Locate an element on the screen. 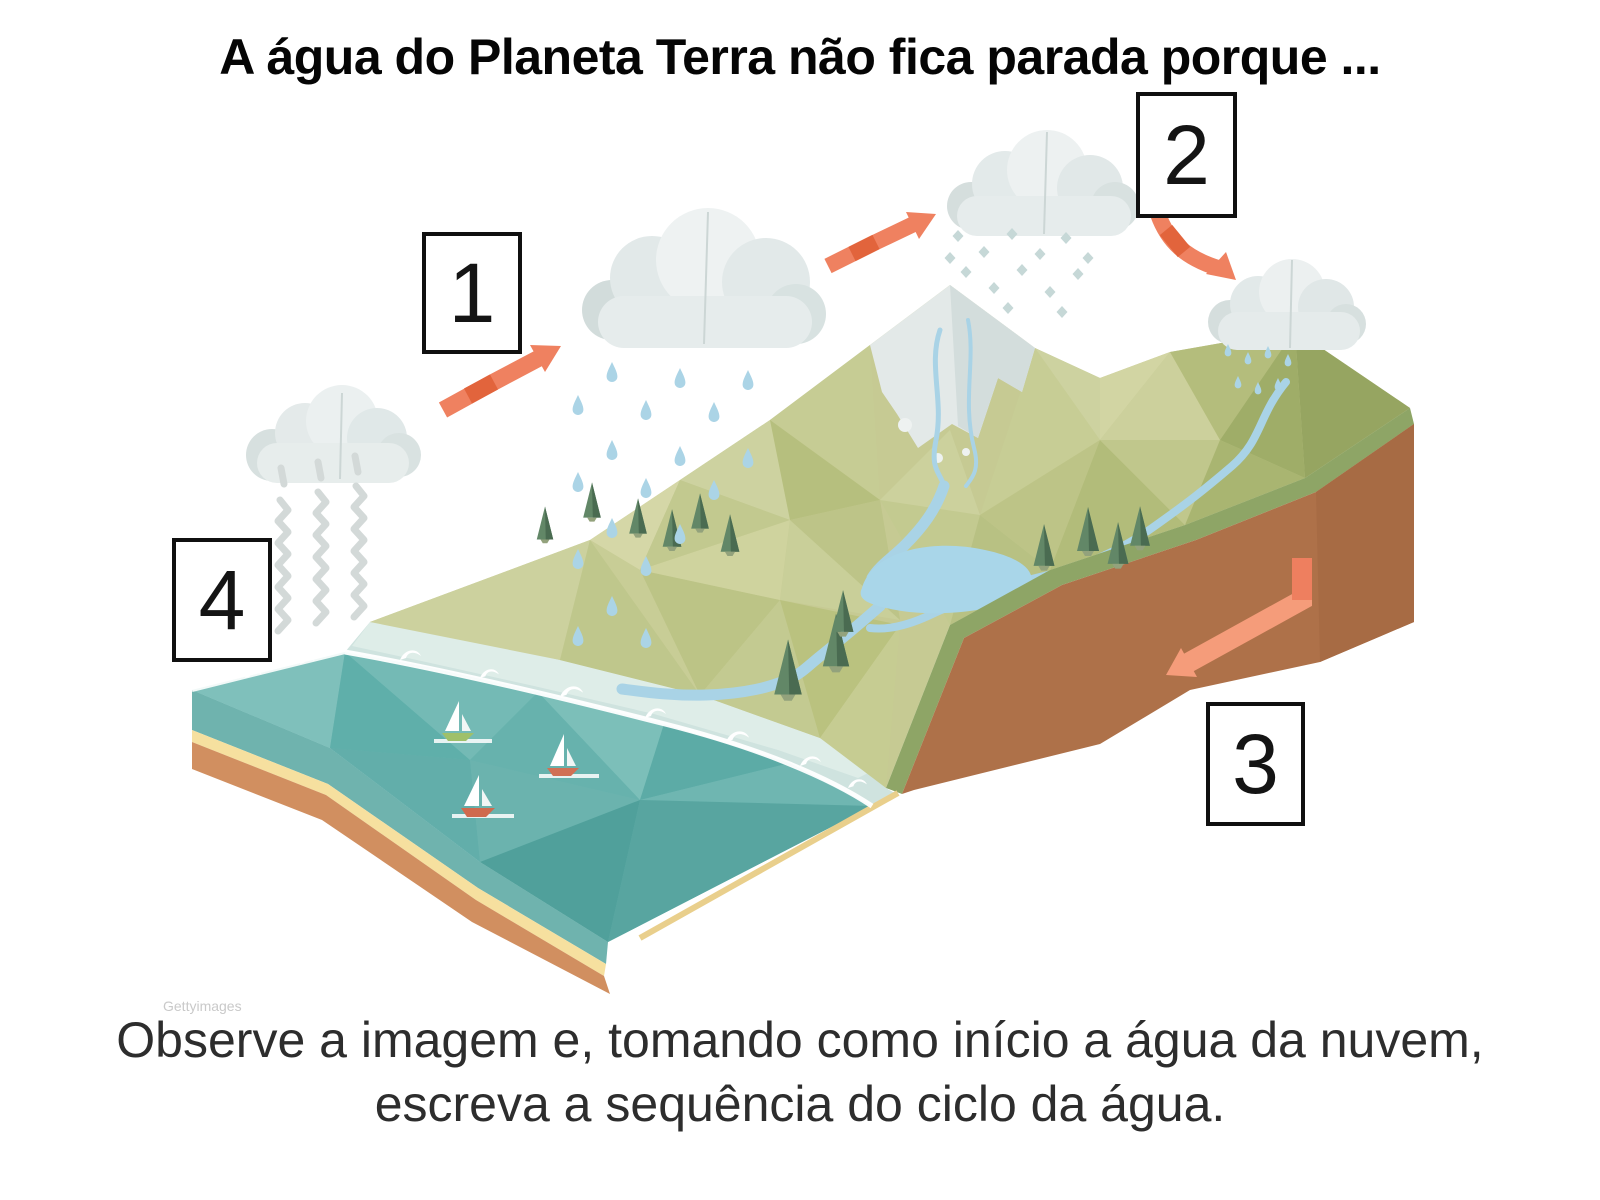 Image resolution: width=1600 pixels, height=1200 pixels. wave-foam is located at coordinates (532, 729).